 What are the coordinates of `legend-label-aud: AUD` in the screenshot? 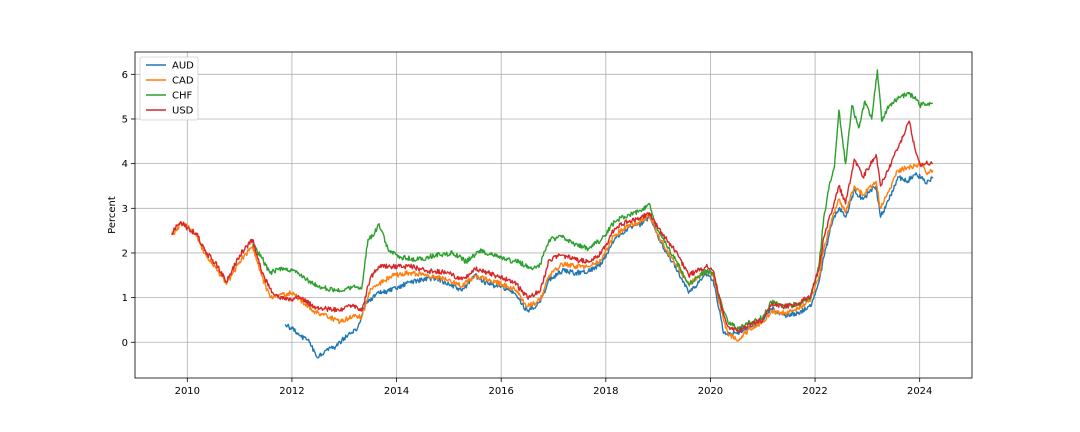 It's located at (183, 66).